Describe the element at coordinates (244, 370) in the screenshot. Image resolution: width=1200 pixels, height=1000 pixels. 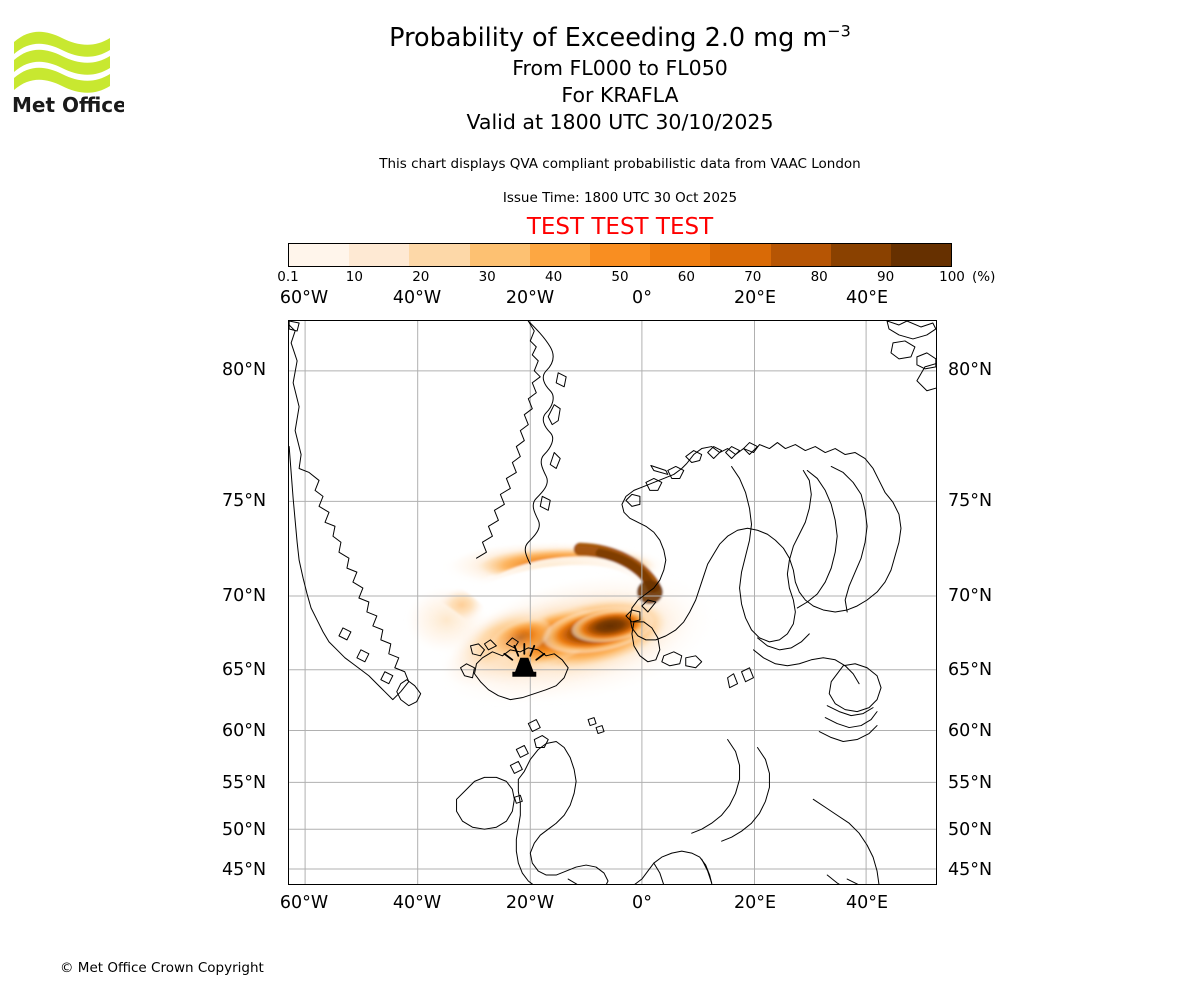
I see `lat-tick-left-80°N: 80°N` at that location.